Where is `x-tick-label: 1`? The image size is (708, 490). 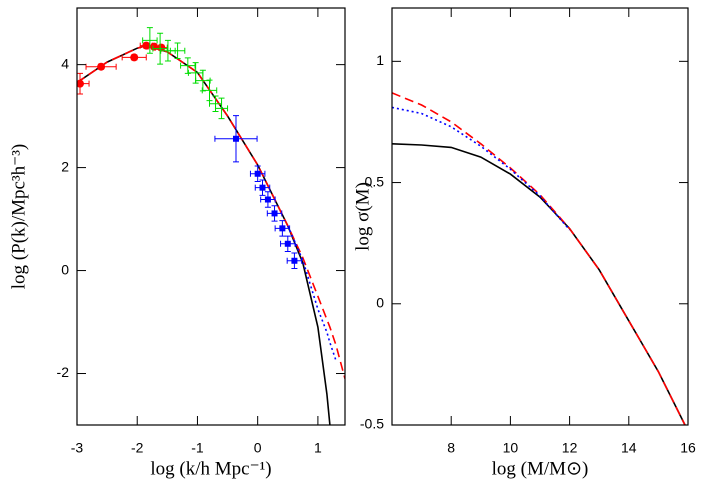
x-tick-label: 1 is located at coordinates (318, 448).